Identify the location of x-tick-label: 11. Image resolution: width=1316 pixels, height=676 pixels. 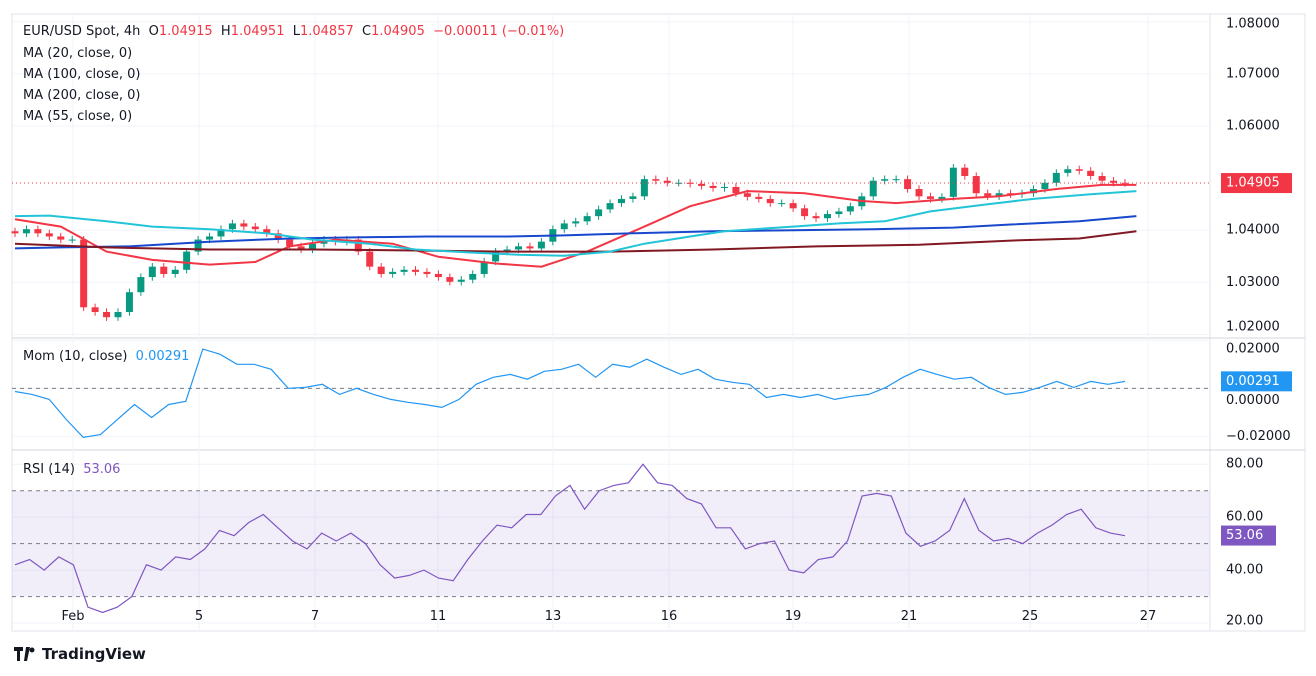
(438, 616).